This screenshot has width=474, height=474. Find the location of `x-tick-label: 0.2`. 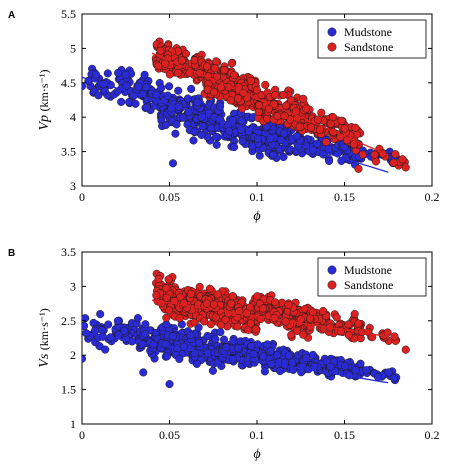

x-tick-label: 0.2 is located at coordinates (432, 197).